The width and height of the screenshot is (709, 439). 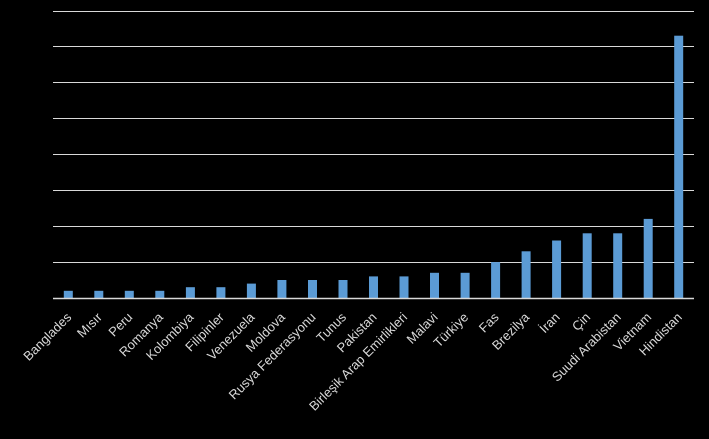 I want to click on x-tick-label: Mısır, so click(x=90, y=325).